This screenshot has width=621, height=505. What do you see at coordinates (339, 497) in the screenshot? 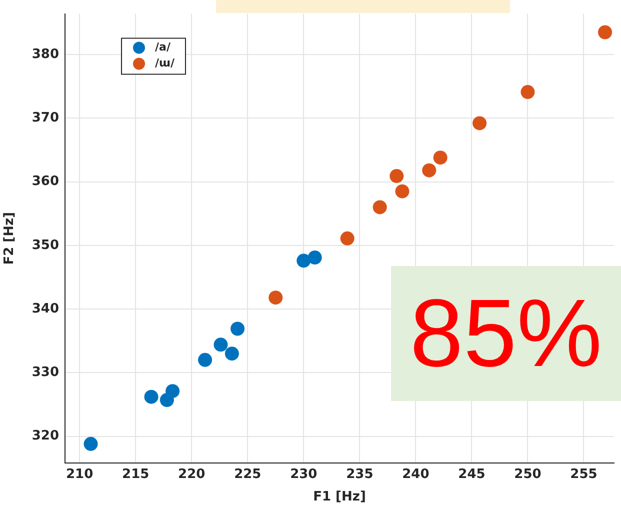
I see `x-axis-title: F1 [Hz]` at bounding box center [339, 497].